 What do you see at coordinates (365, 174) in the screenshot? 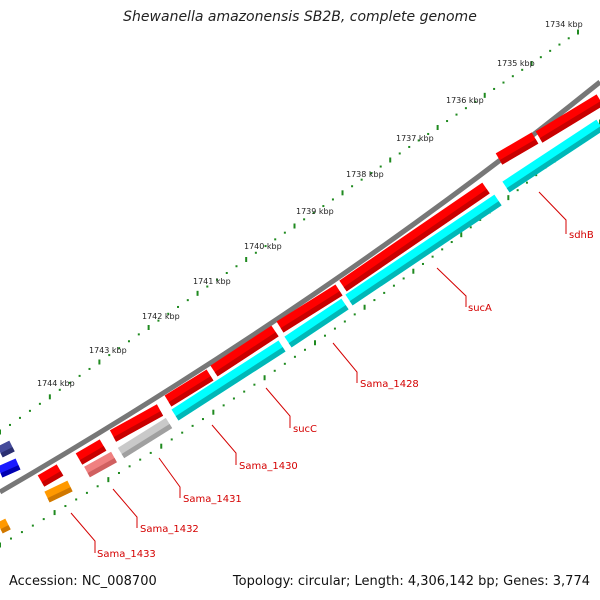
I see `kbp-label: 1738 kbp` at bounding box center [365, 174].